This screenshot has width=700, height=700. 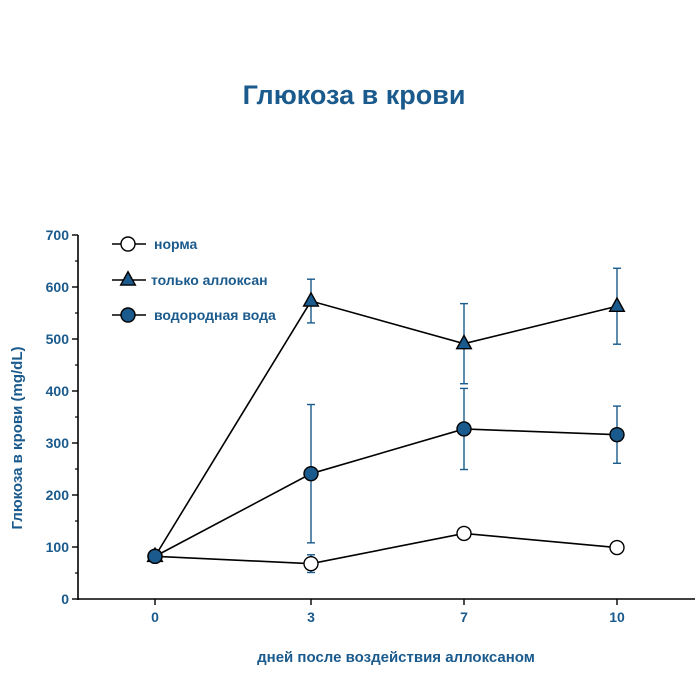 What do you see at coordinates (58, 443) in the screenshot?
I see `y-tick-label: 300` at bounding box center [58, 443].